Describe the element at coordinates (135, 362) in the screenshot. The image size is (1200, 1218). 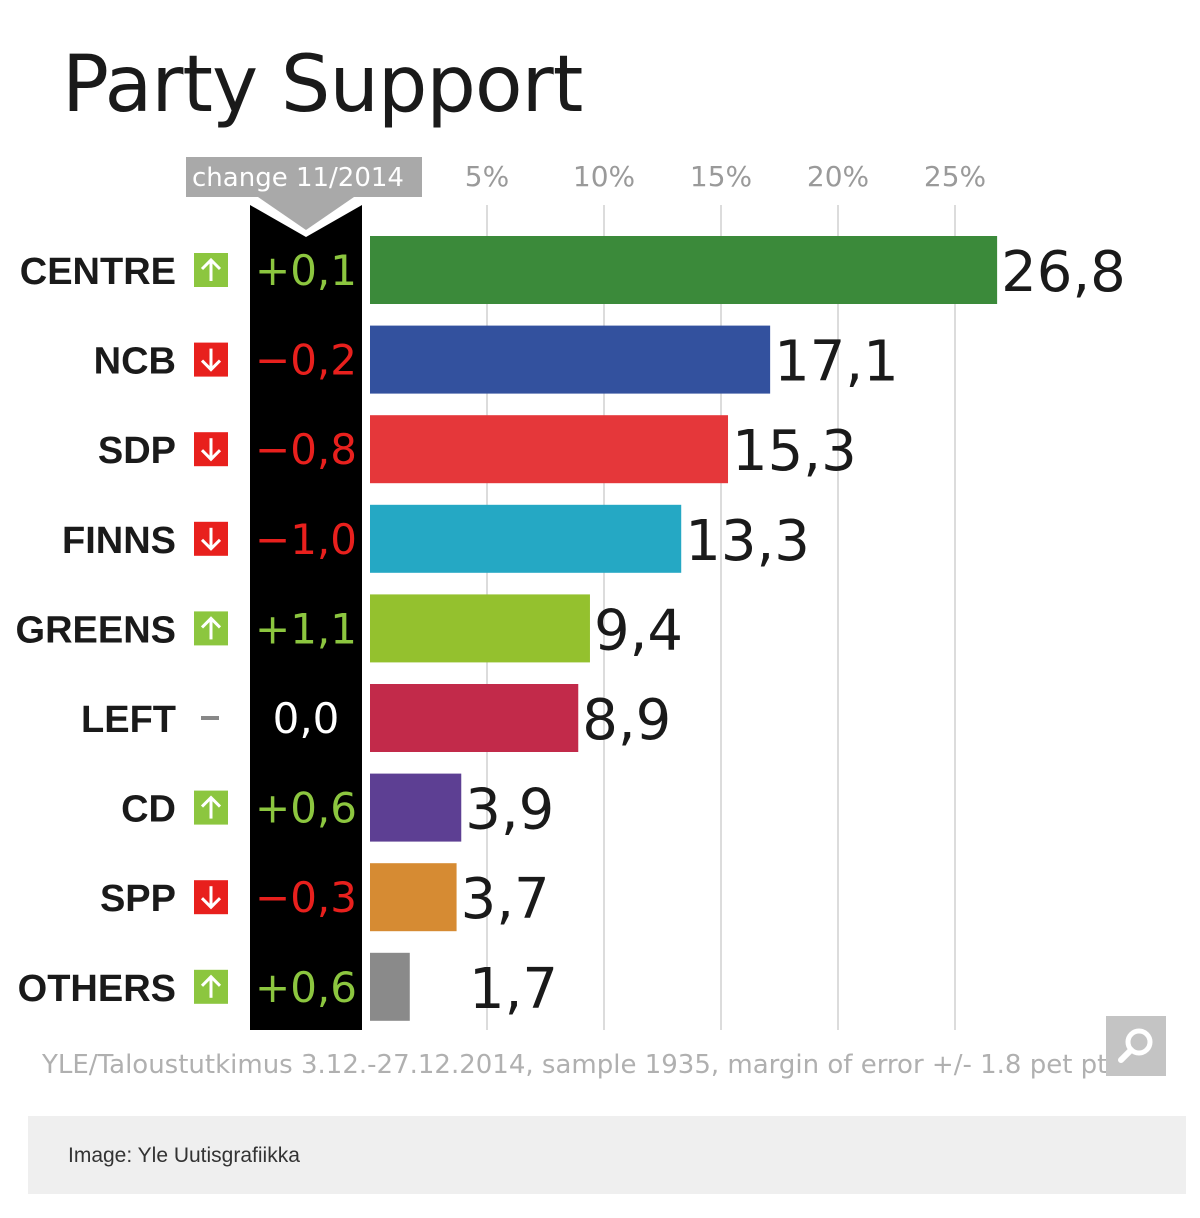
I see `party-label: NCB` at that location.